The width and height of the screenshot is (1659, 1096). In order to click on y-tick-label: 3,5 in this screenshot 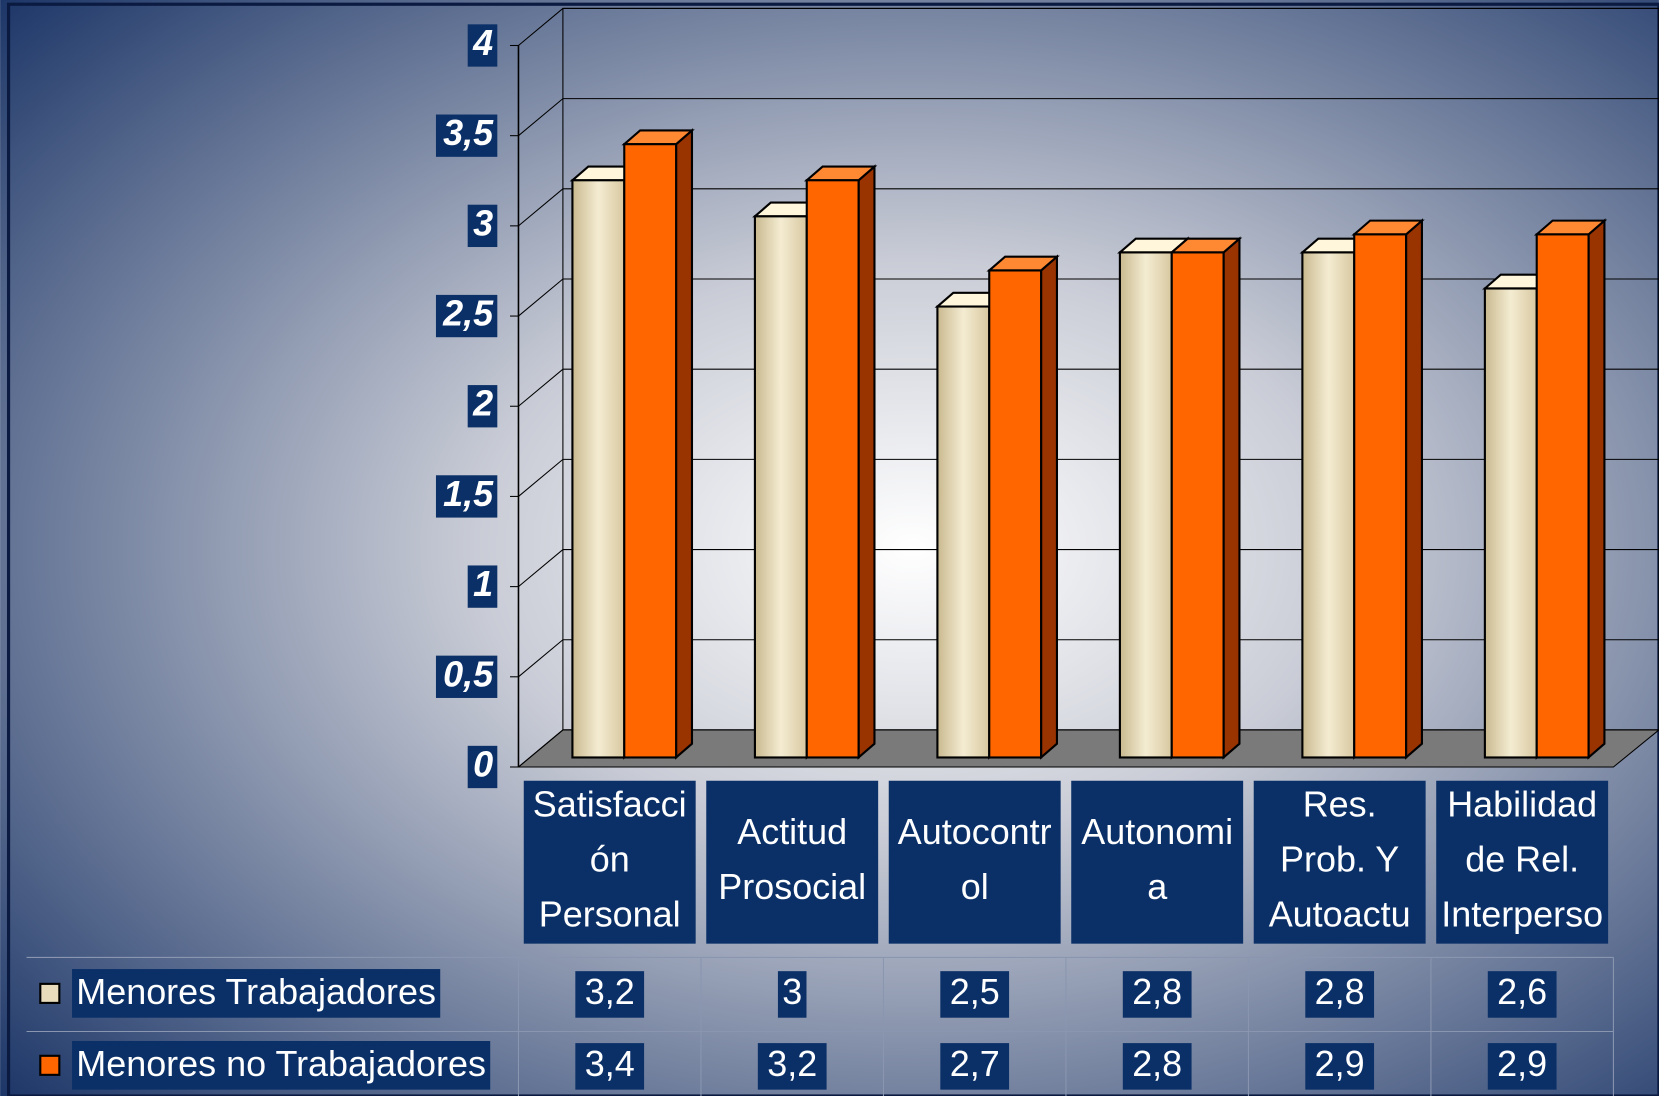, I will do `click(468, 132)`.